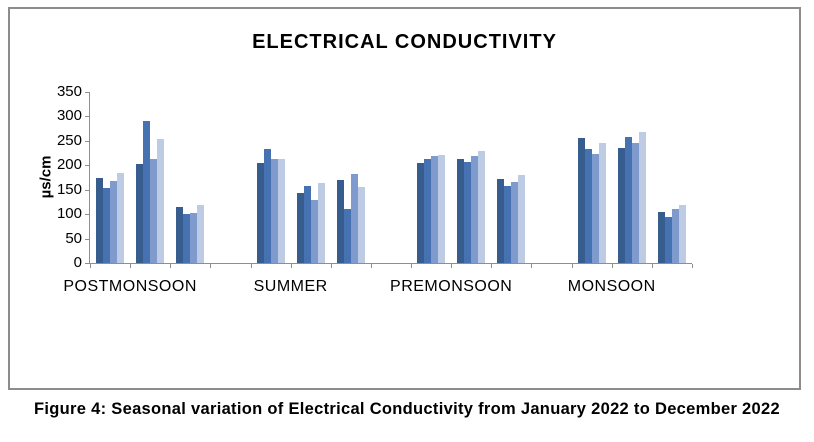 The width and height of the screenshot is (814, 442). I want to click on bar-summer-m1-s4, so click(281, 210).